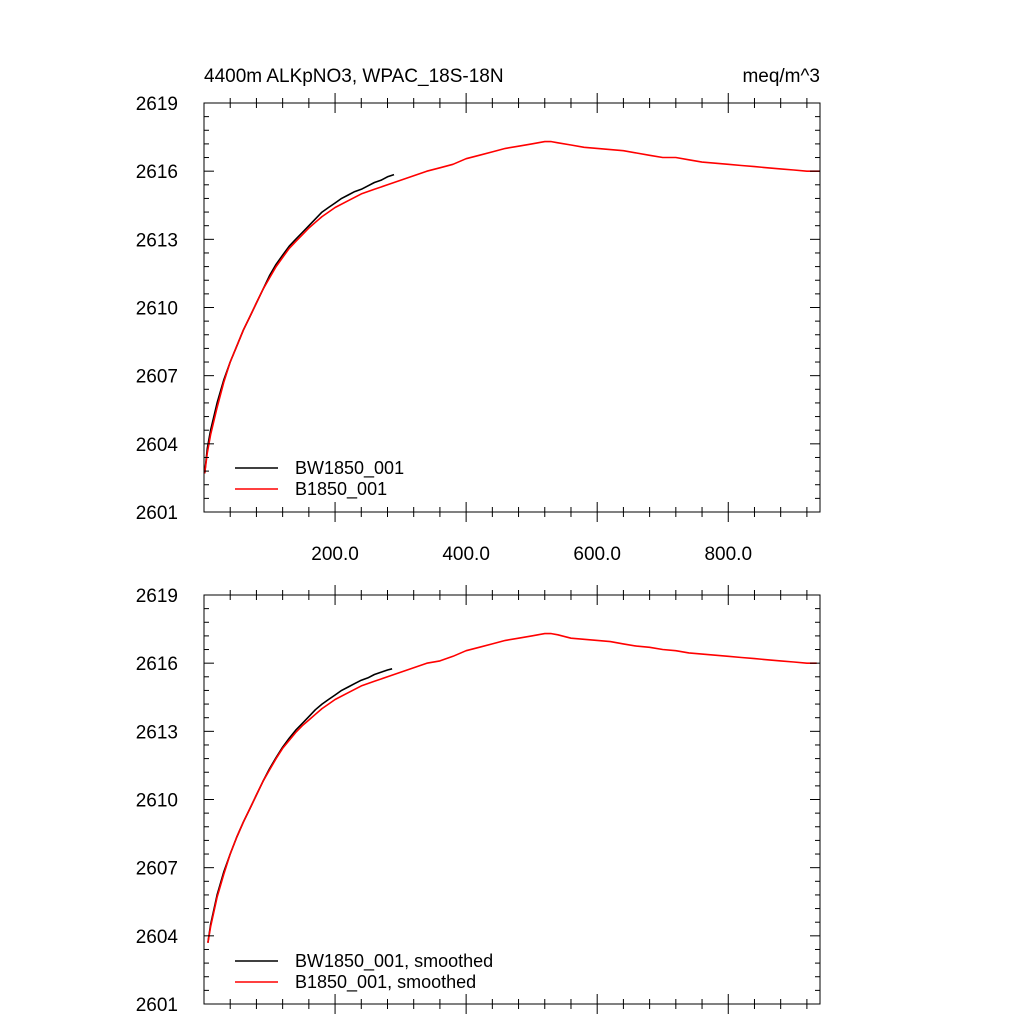 This screenshot has width=1024, height=1024. I want to click on units-label: meq/m^3, so click(781, 76).